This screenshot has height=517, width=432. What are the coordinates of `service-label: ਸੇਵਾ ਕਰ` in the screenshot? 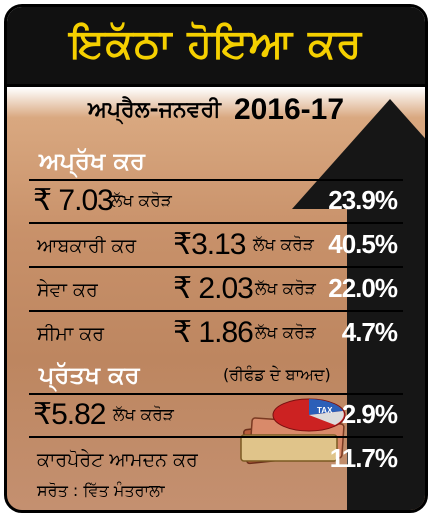 It's located at (67, 290).